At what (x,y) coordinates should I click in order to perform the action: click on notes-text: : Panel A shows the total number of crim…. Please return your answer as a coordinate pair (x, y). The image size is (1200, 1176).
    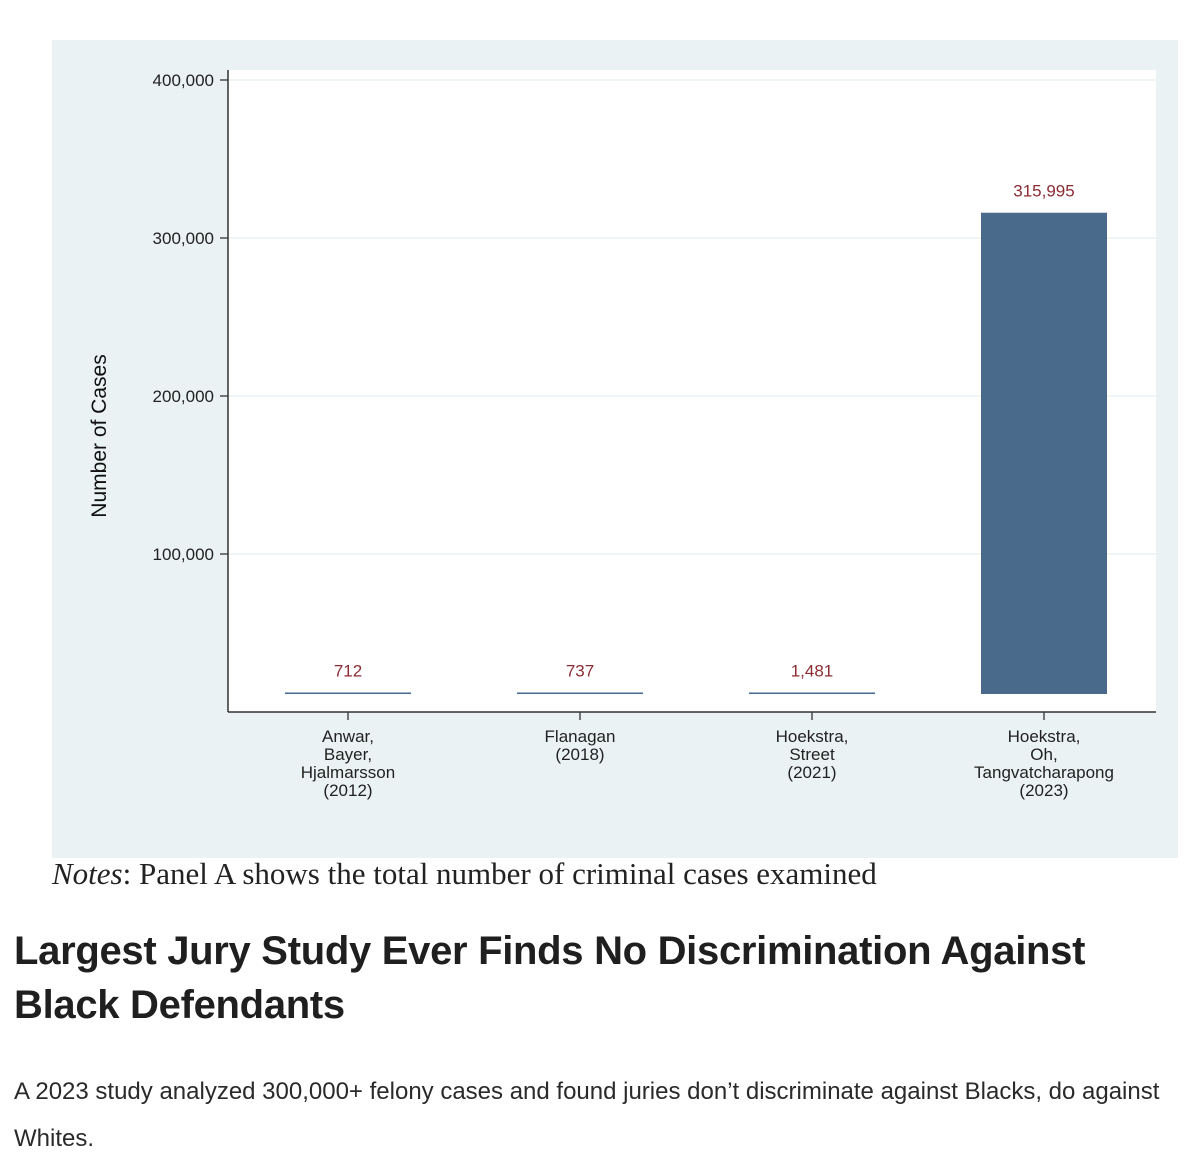
    Looking at the image, I should click on (499, 873).